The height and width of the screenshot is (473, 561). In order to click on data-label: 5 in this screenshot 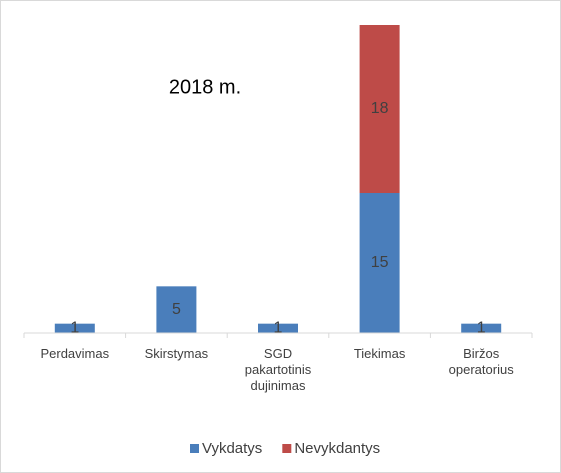, I will do `click(176, 309)`.